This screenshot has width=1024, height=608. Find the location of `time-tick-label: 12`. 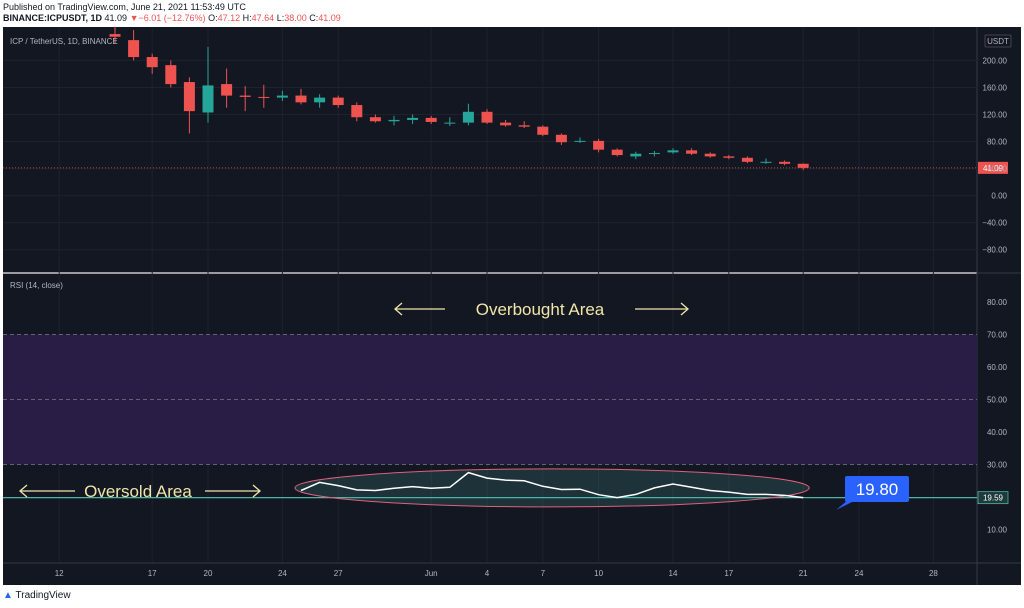

time-tick-label: 12 is located at coordinates (59, 573).